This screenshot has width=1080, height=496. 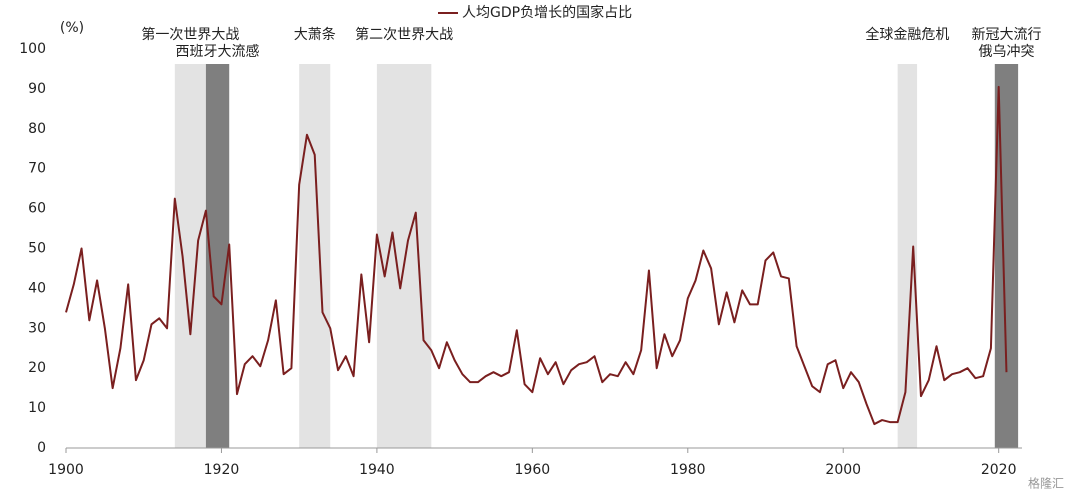 I want to click on x-tick-label: 1980, so click(x=688, y=470).